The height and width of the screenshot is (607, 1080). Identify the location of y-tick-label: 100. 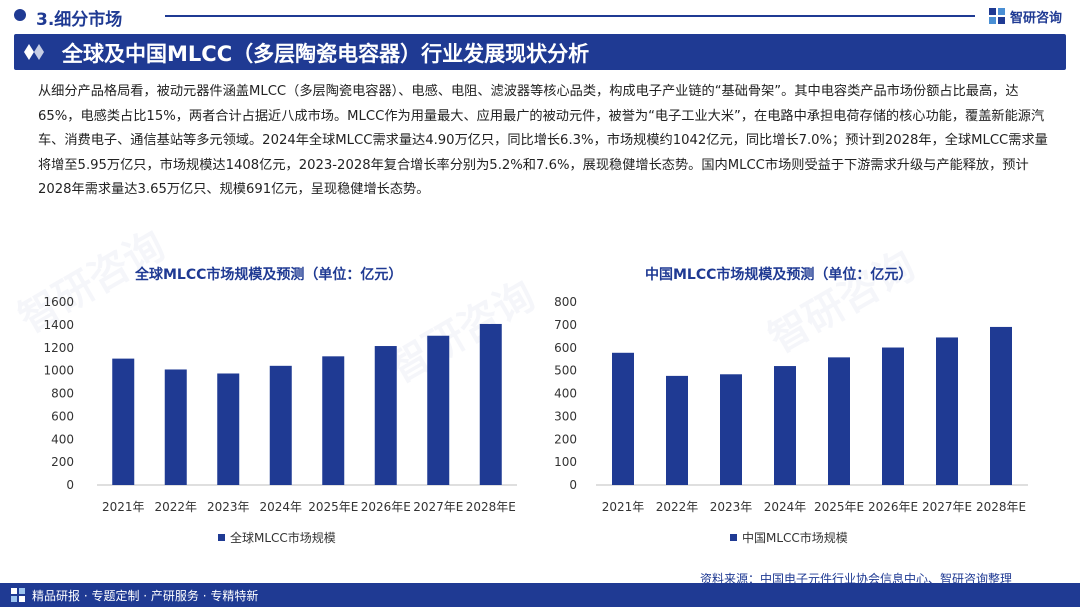
(565, 462).